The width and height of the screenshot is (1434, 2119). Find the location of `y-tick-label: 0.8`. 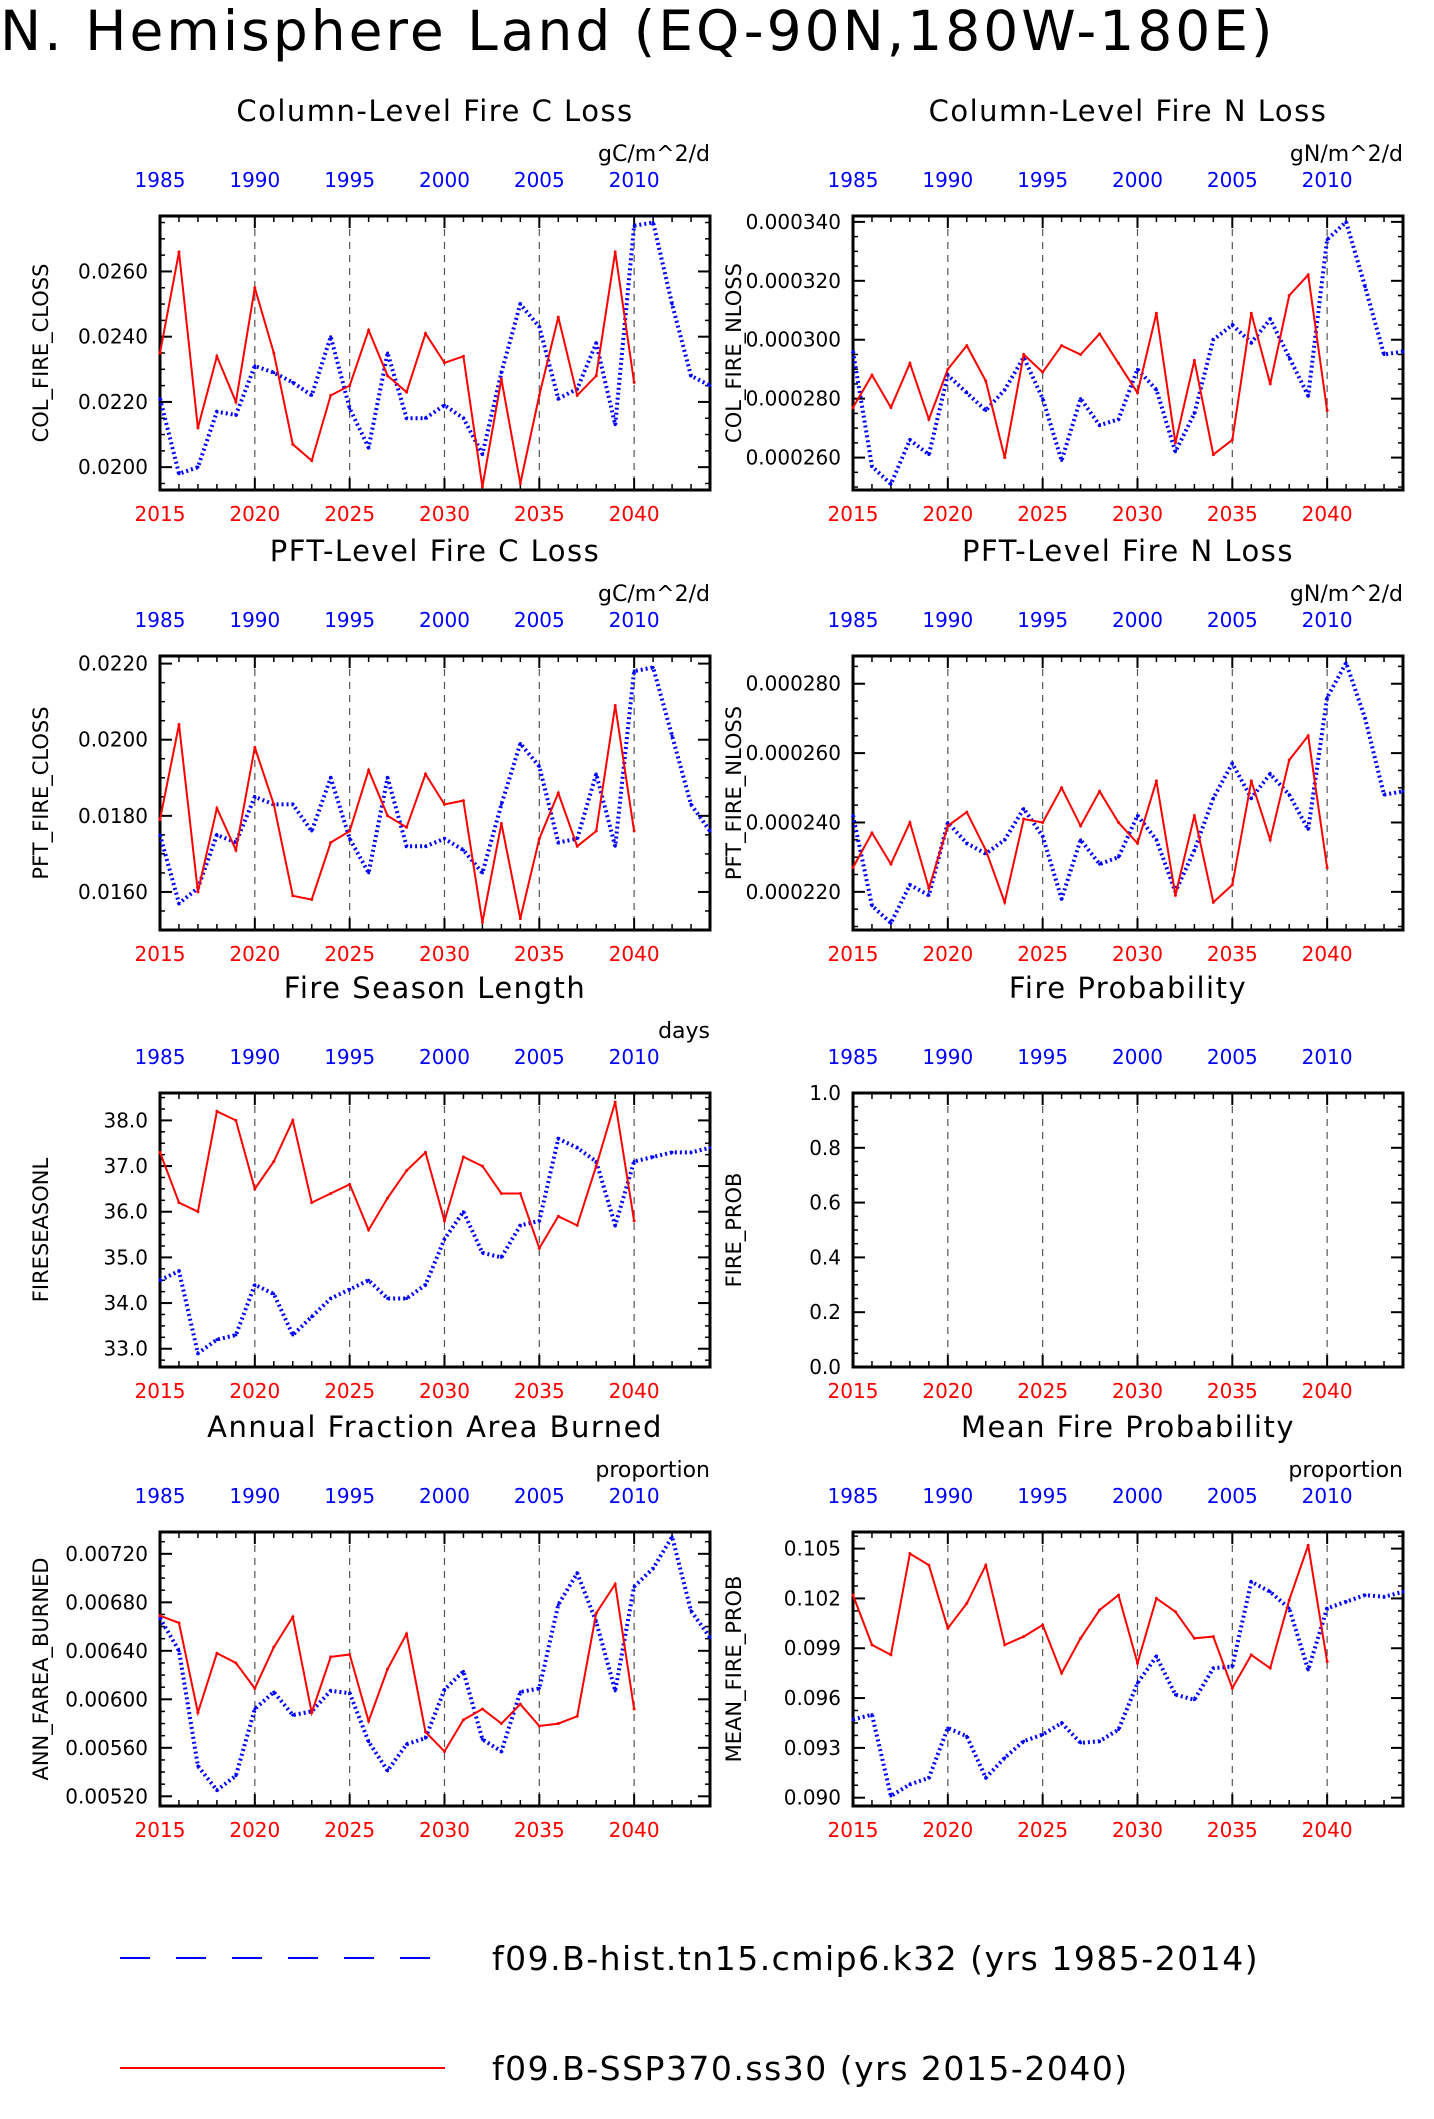

y-tick-label: 0.8 is located at coordinates (825, 1148).